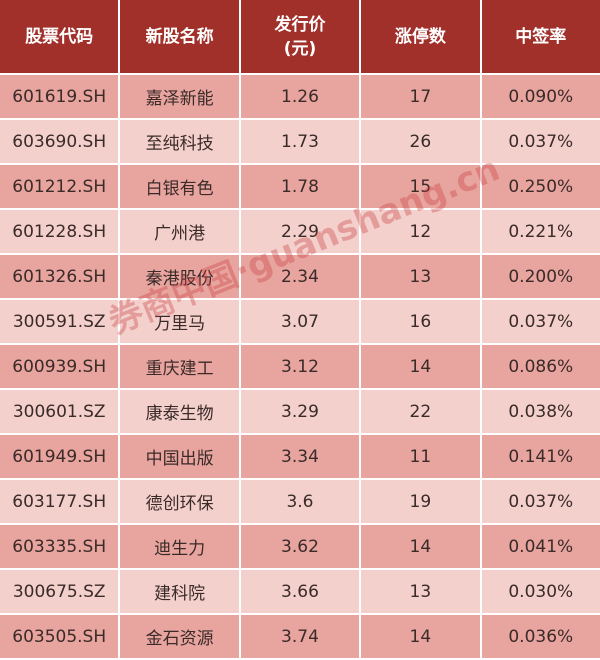 This screenshot has height=660, width=600. Describe the element at coordinates (420, 231) in the screenshot. I see `cell-limit-up-count: 12` at that location.